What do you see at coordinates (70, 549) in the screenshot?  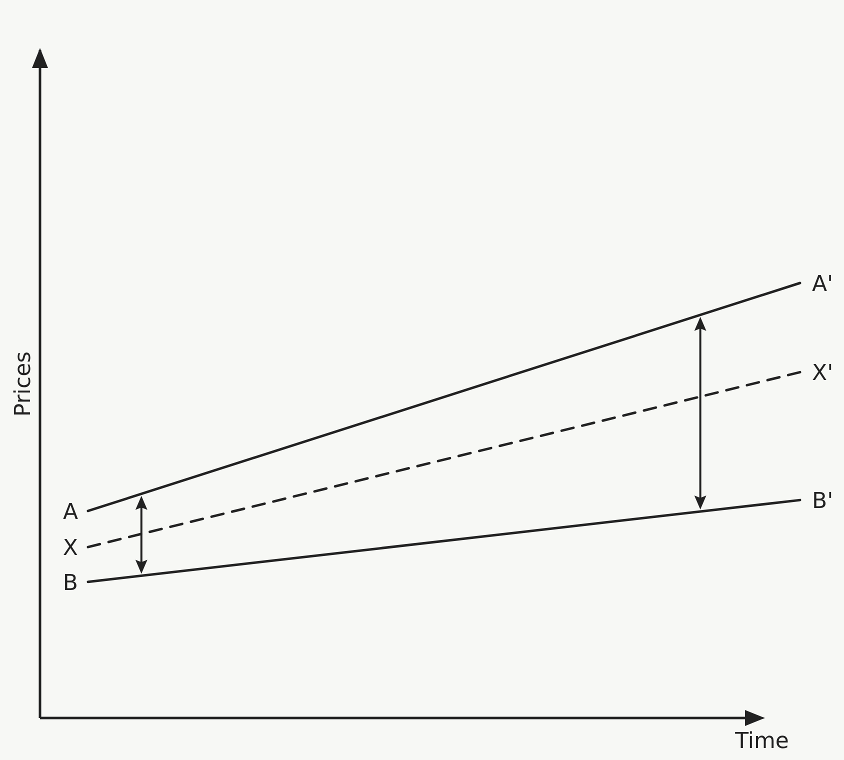 I see `series-label: X` at bounding box center [70, 549].